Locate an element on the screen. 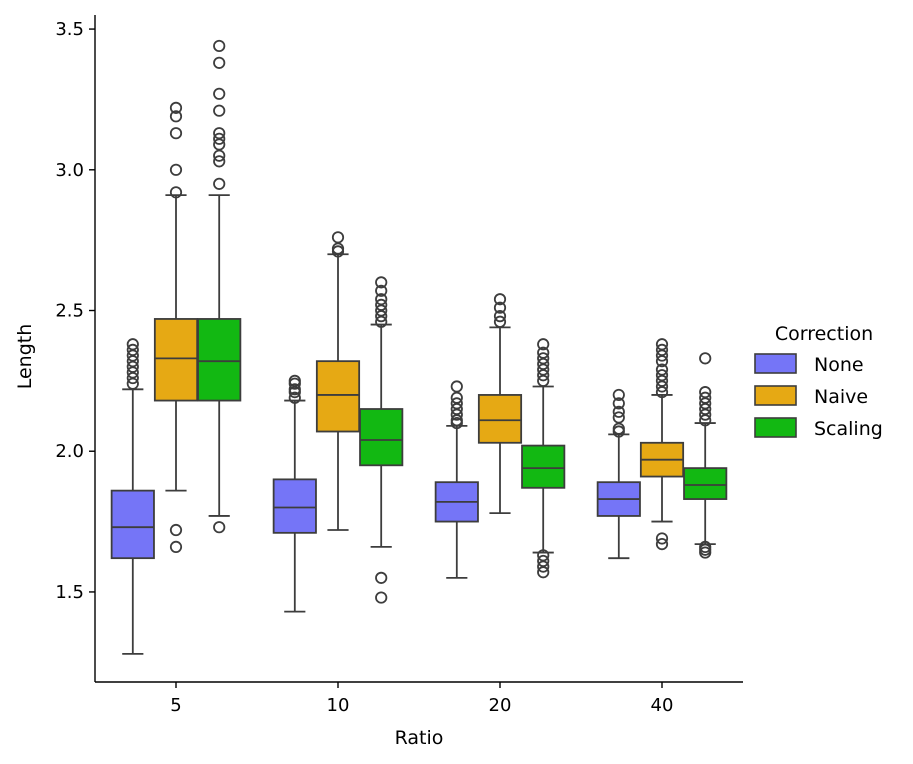 The height and width of the screenshot is (764, 913). legend-swatch-scaling is located at coordinates (775, 427).